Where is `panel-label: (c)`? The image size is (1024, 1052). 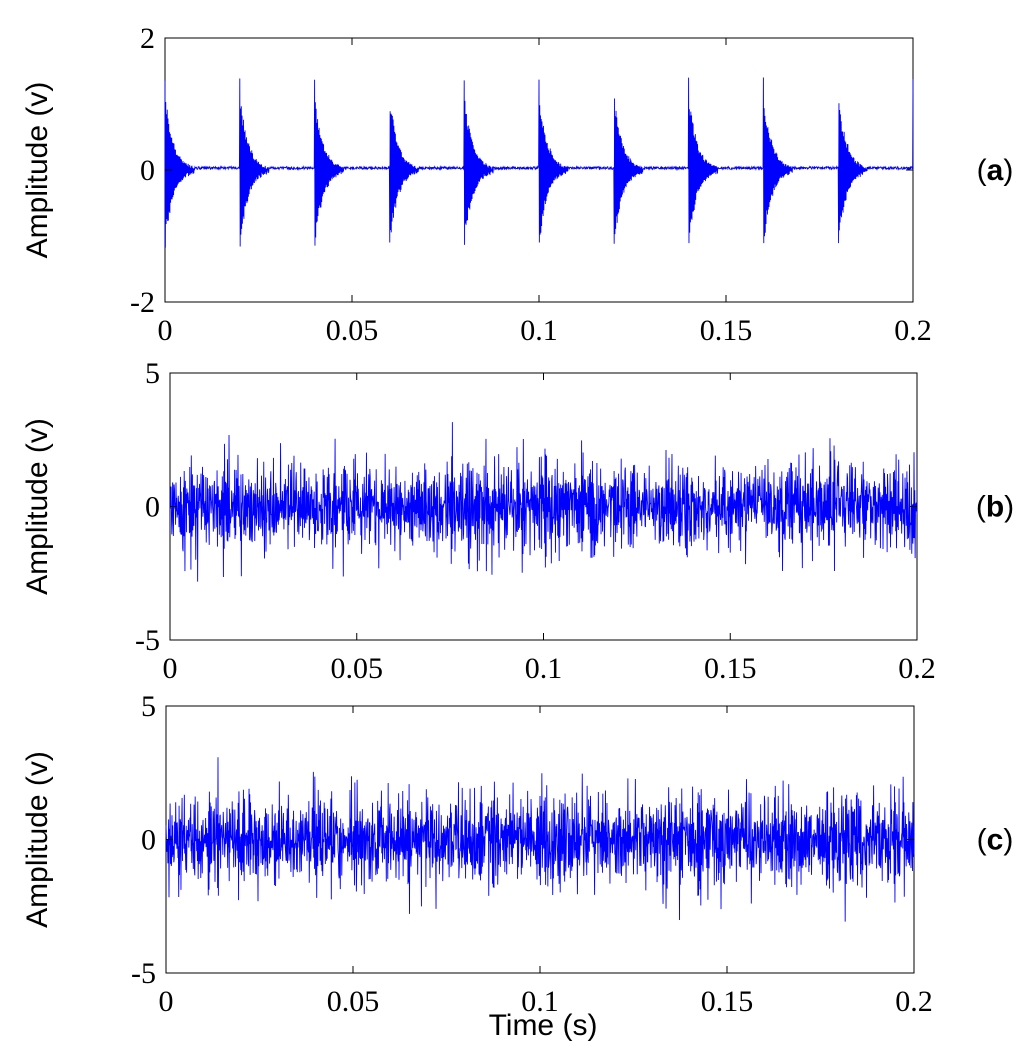 panel-label: (c) is located at coordinates (995, 840).